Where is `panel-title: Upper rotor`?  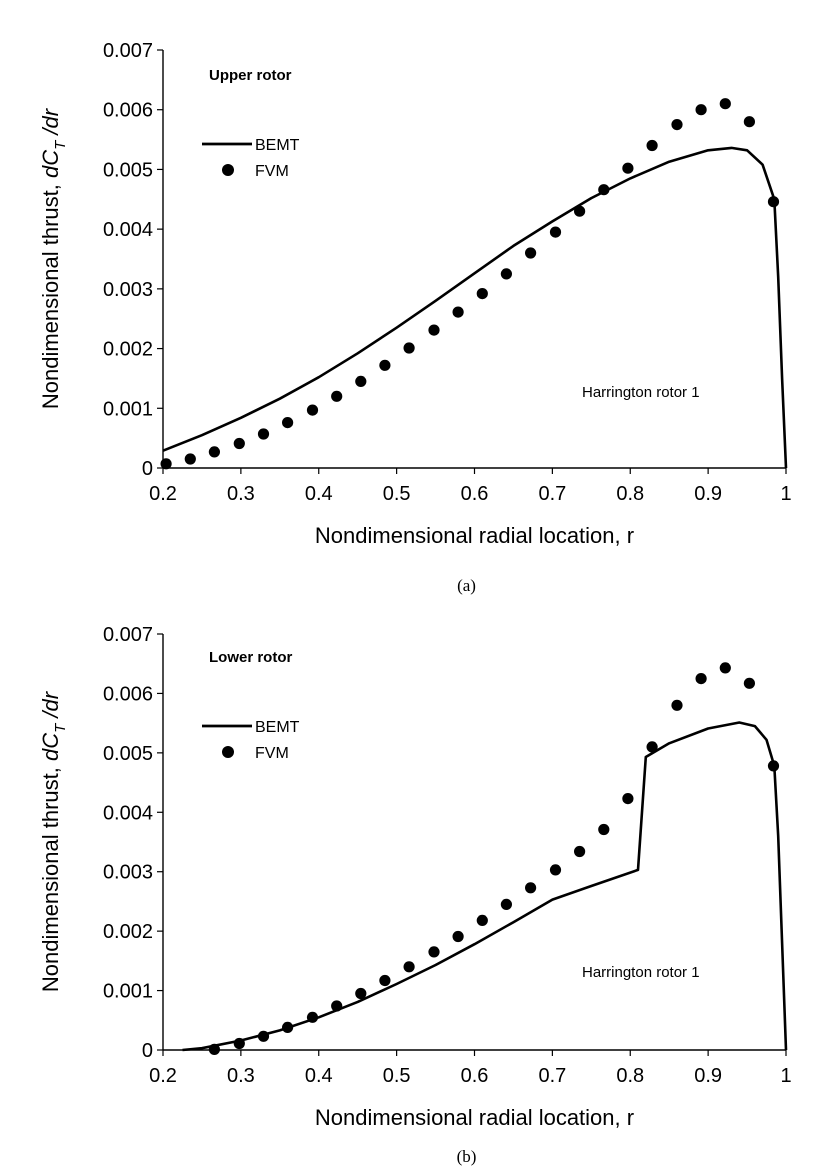
panel-title: Upper rotor is located at coordinates (250, 75).